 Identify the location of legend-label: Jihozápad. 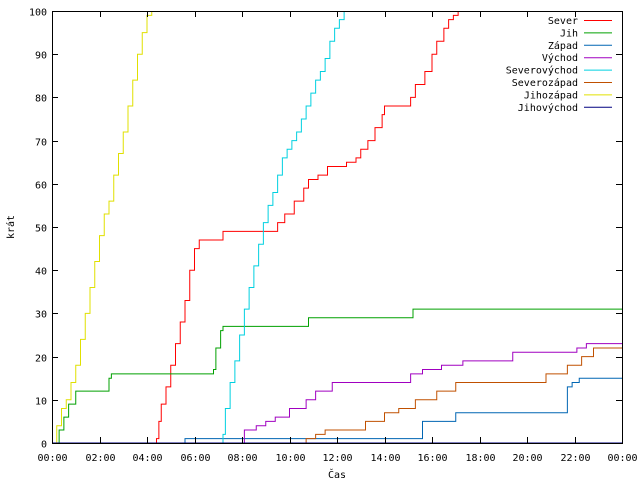
(551, 95).